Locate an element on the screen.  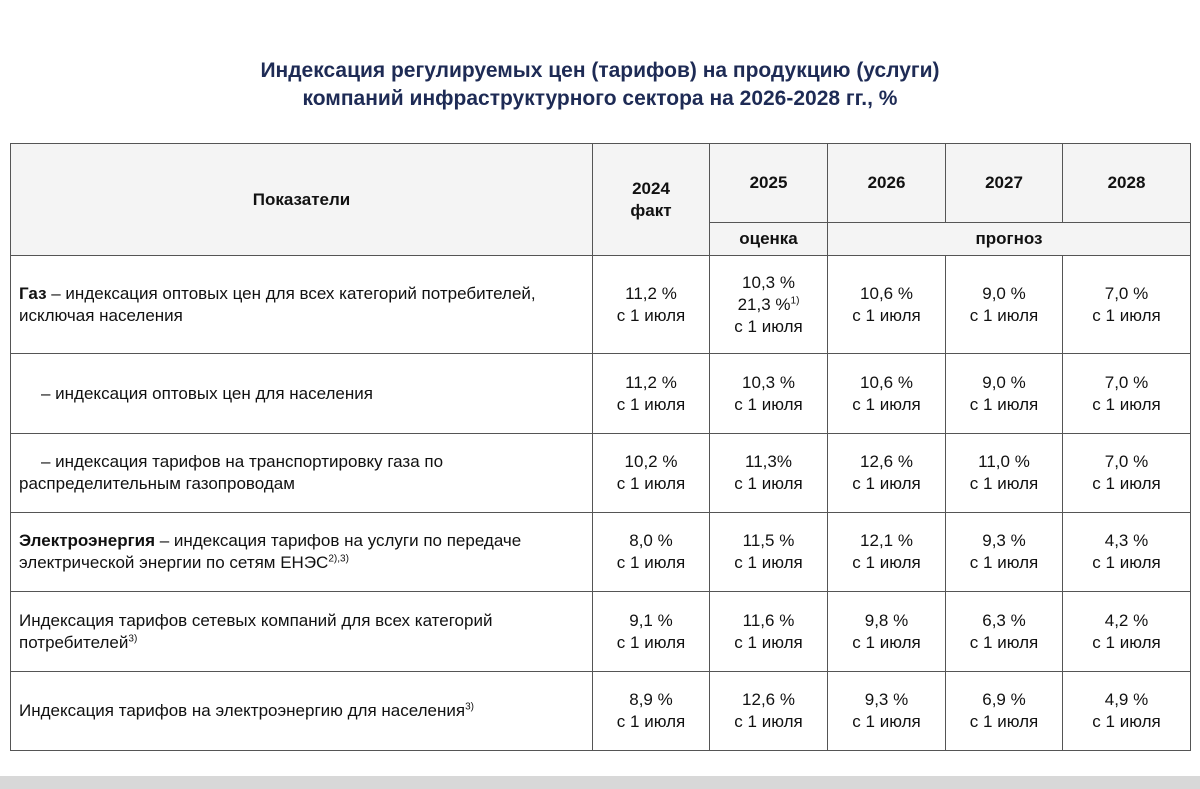
value-cell: 4,9 % с 1 июля is located at coordinates (1126, 711).